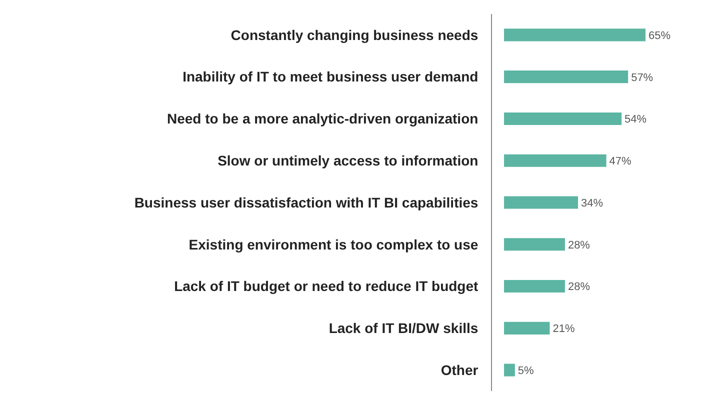  What do you see at coordinates (526, 370) in the screenshot?
I see `data-label: 5%` at bounding box center [526, 370].